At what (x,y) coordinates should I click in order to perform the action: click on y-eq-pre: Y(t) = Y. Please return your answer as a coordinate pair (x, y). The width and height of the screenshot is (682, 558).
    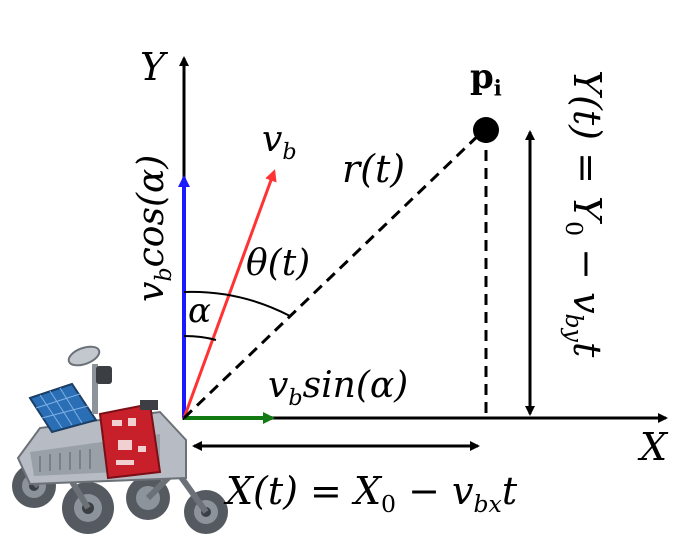
    Looking at the image, I should click on (587, 146).